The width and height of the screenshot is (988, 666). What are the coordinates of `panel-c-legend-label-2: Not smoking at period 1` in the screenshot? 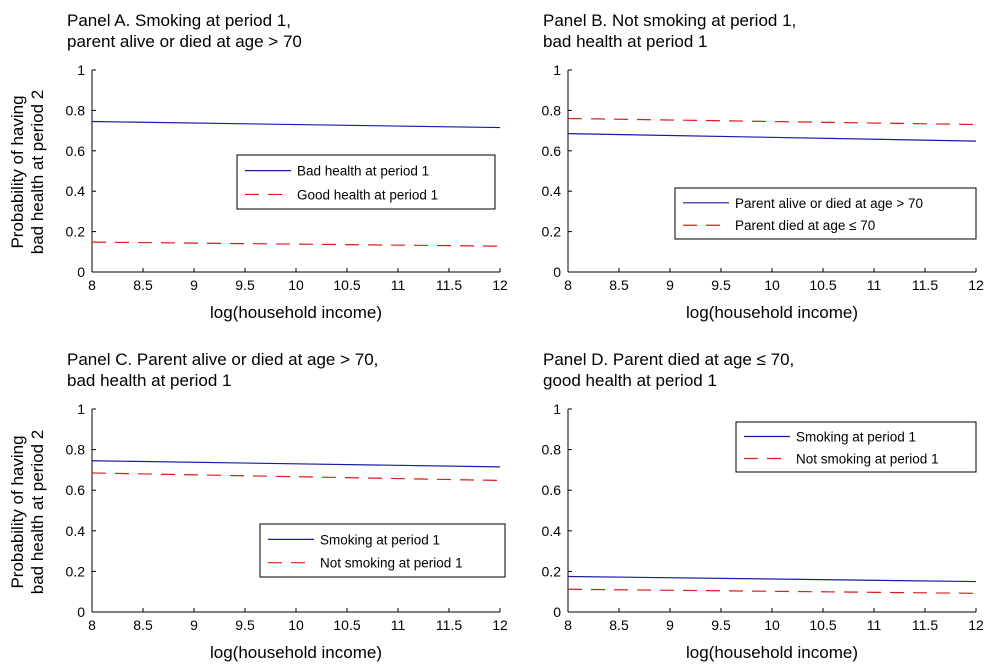 It's located at (391, 563).